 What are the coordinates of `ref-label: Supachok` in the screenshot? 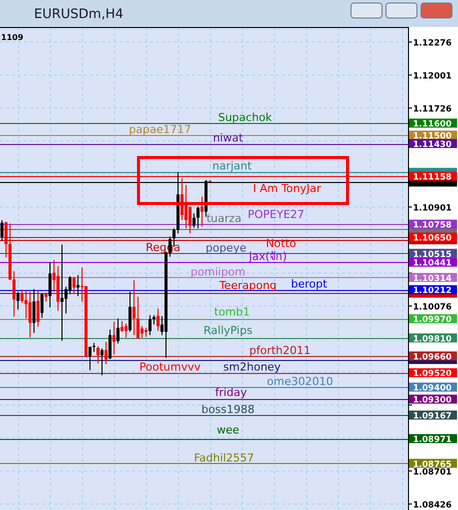 It's located at (245, 117).